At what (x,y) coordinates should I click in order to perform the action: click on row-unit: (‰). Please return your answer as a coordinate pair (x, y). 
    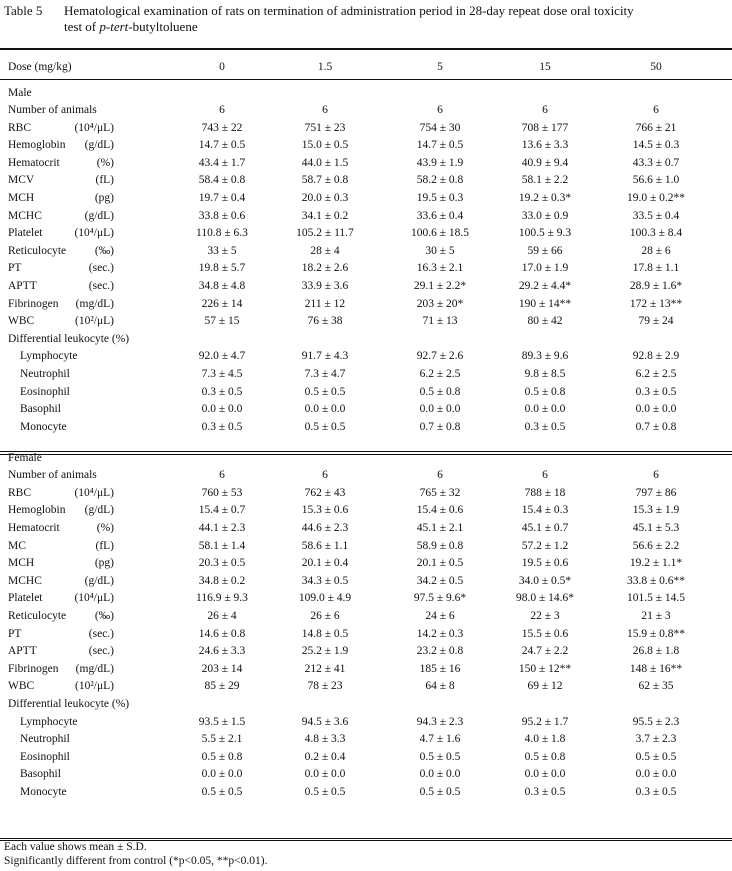
    Looking at the image, I should click on (104, 250).